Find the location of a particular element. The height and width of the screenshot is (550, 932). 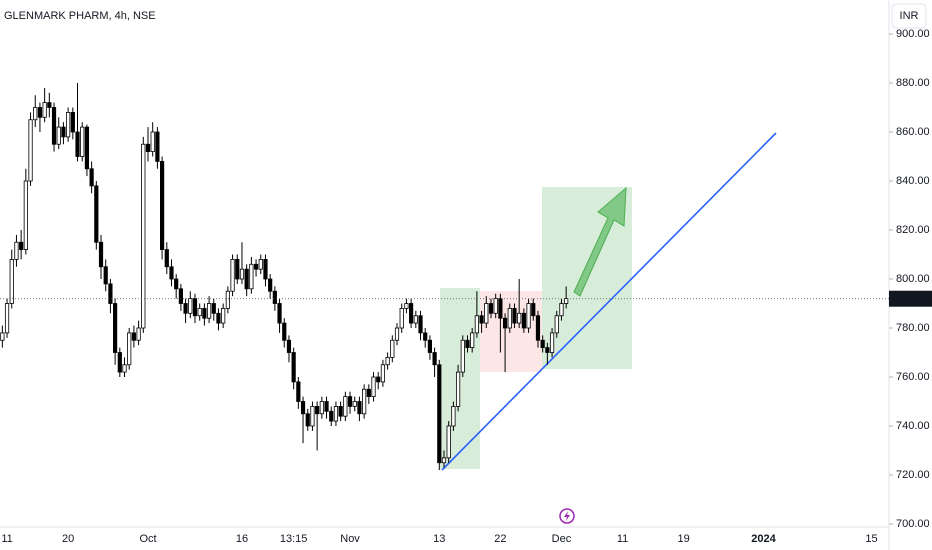

x-tick-label: 13:15 is located at coordinates (294, 539).